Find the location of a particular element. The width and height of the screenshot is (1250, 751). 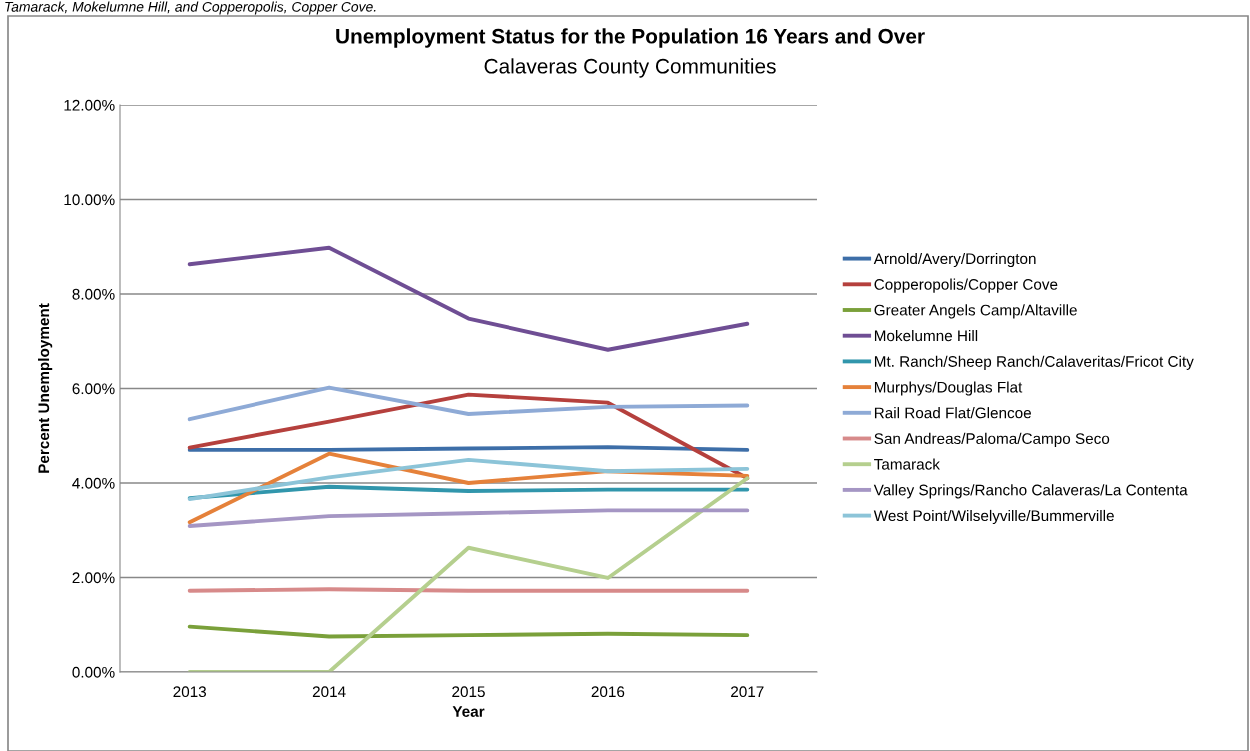

legend-label: Murphys/Douglas Flat is located at coordinates (948, 388).